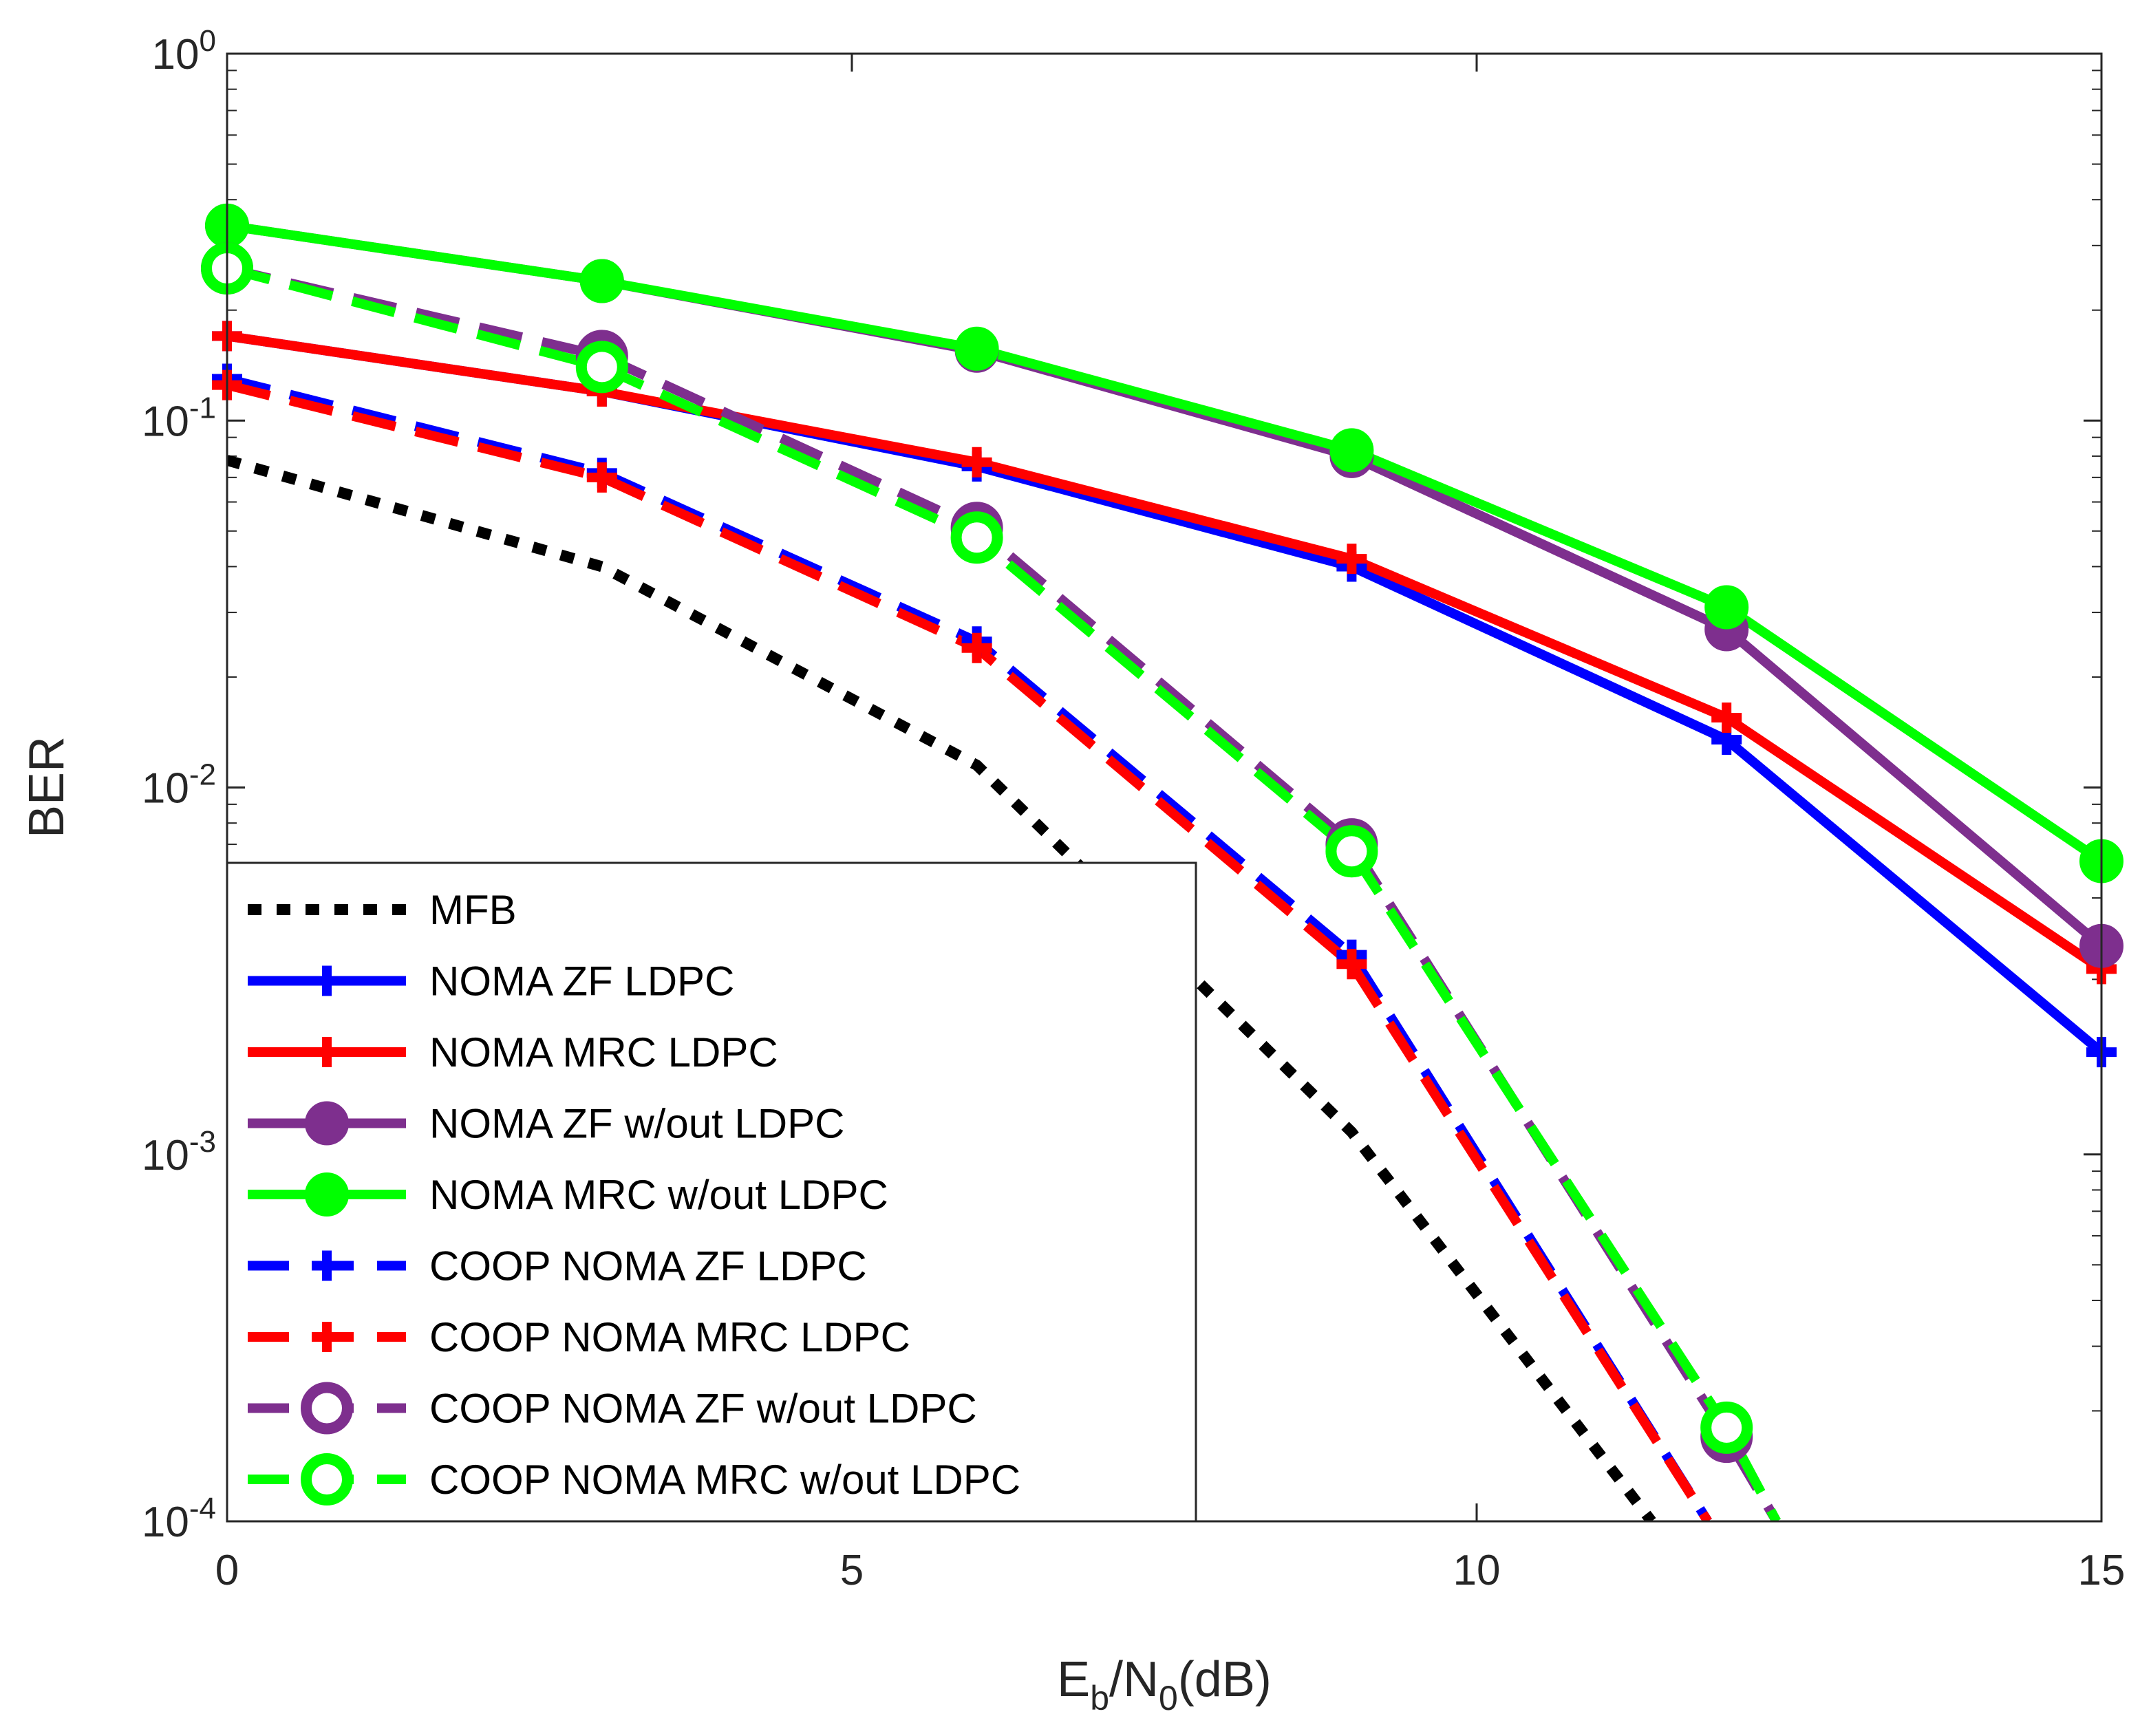  What do you see at coordinates (648, 1266) in the screenshot?
I see `legend-label-coop-noma-zf-ldpc: COOP NOMA ZF LDPC` at bounding box center [648, 1266].